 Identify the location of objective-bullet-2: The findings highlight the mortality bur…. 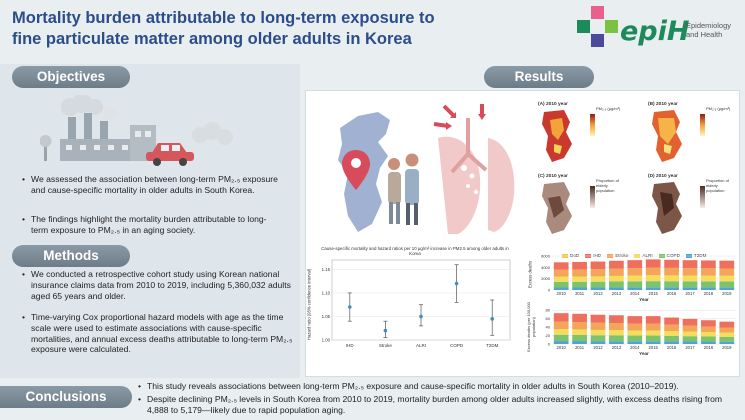
(151, 225).